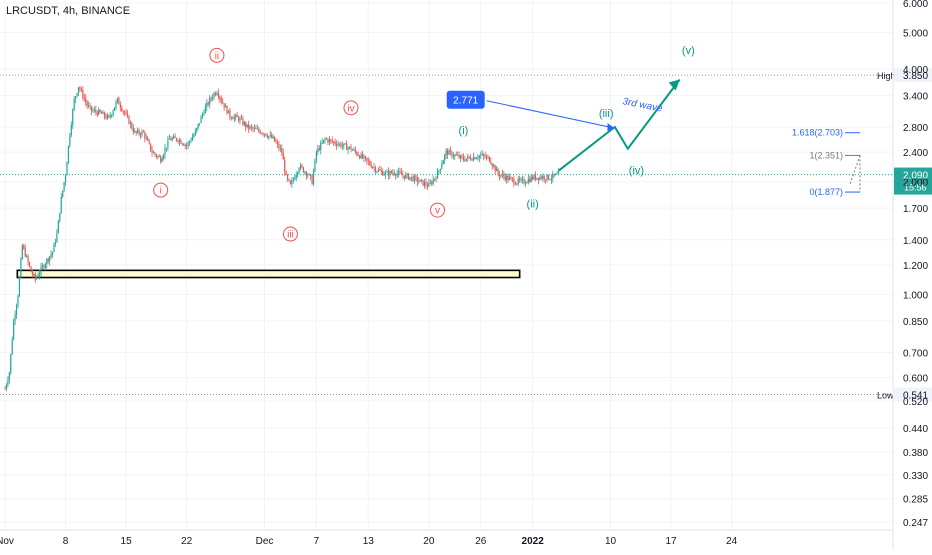 This screenshot has height=555, width=932. What do you see at coordinates (611, 541) in the screenshot?
I see `time-tick-label: 10` at bounding box center [611, 541].